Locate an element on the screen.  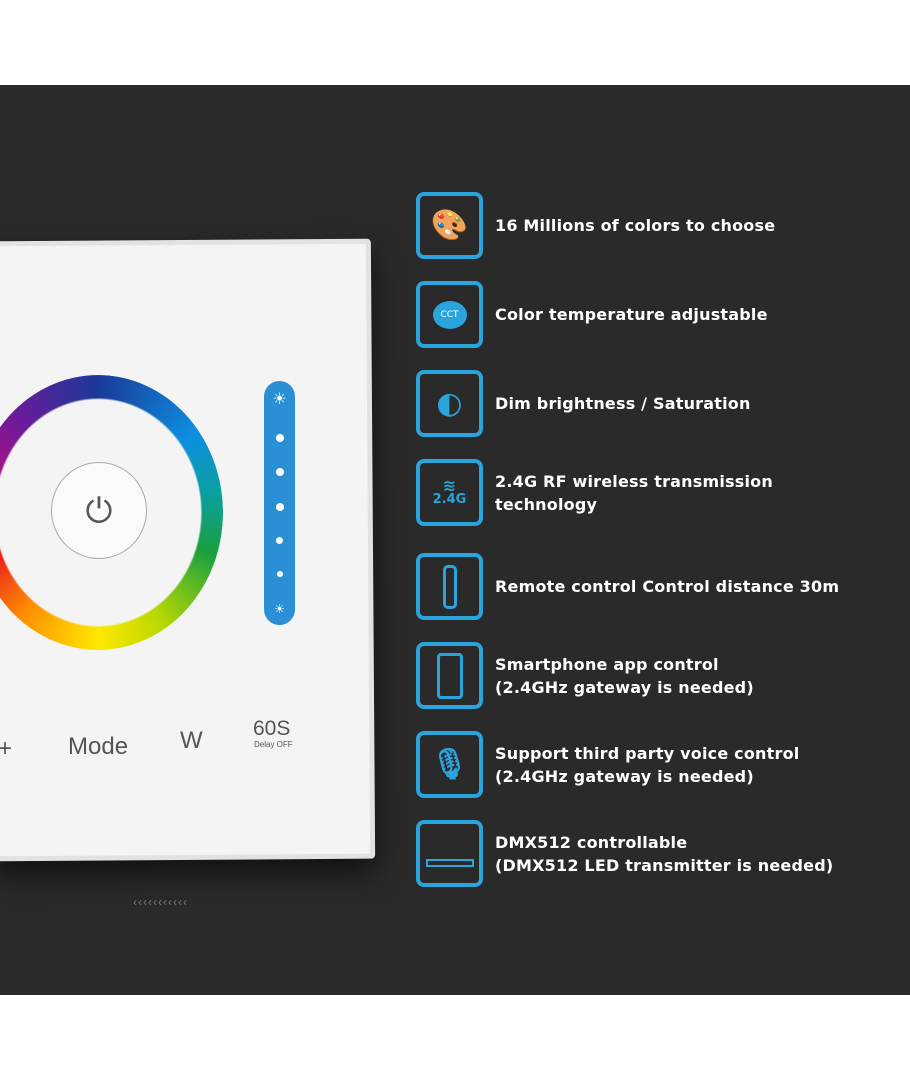
feature-text: (DMX512 LED transmitter is needed) is located at coordinates (664, 865).